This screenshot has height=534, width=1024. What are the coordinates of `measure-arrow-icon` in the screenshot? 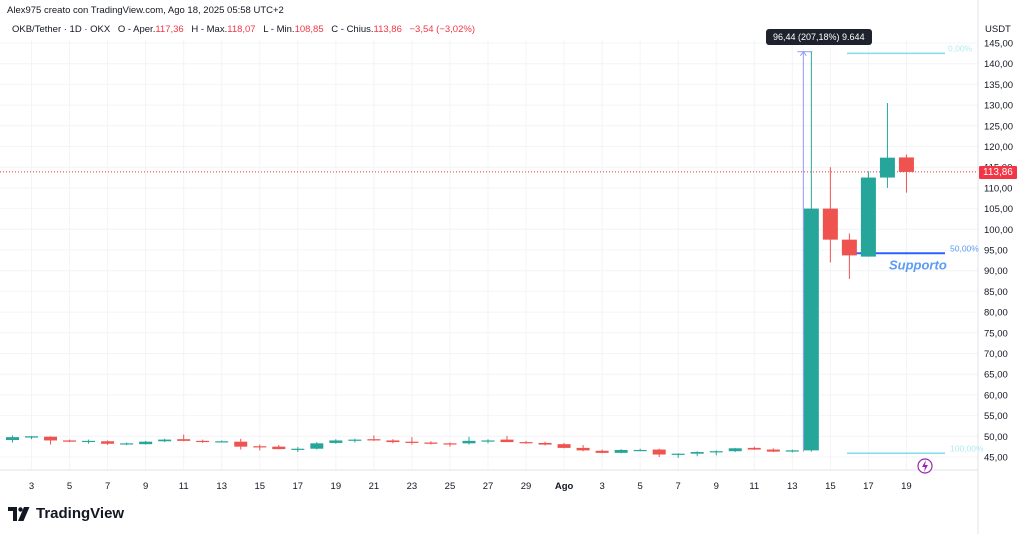 It's located at (803, 53).